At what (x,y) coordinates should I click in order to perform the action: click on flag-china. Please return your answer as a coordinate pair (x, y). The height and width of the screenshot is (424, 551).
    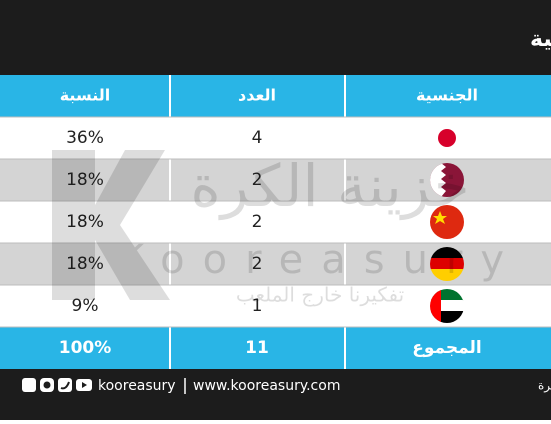
    Looking at the image, I should click on (447, 222).